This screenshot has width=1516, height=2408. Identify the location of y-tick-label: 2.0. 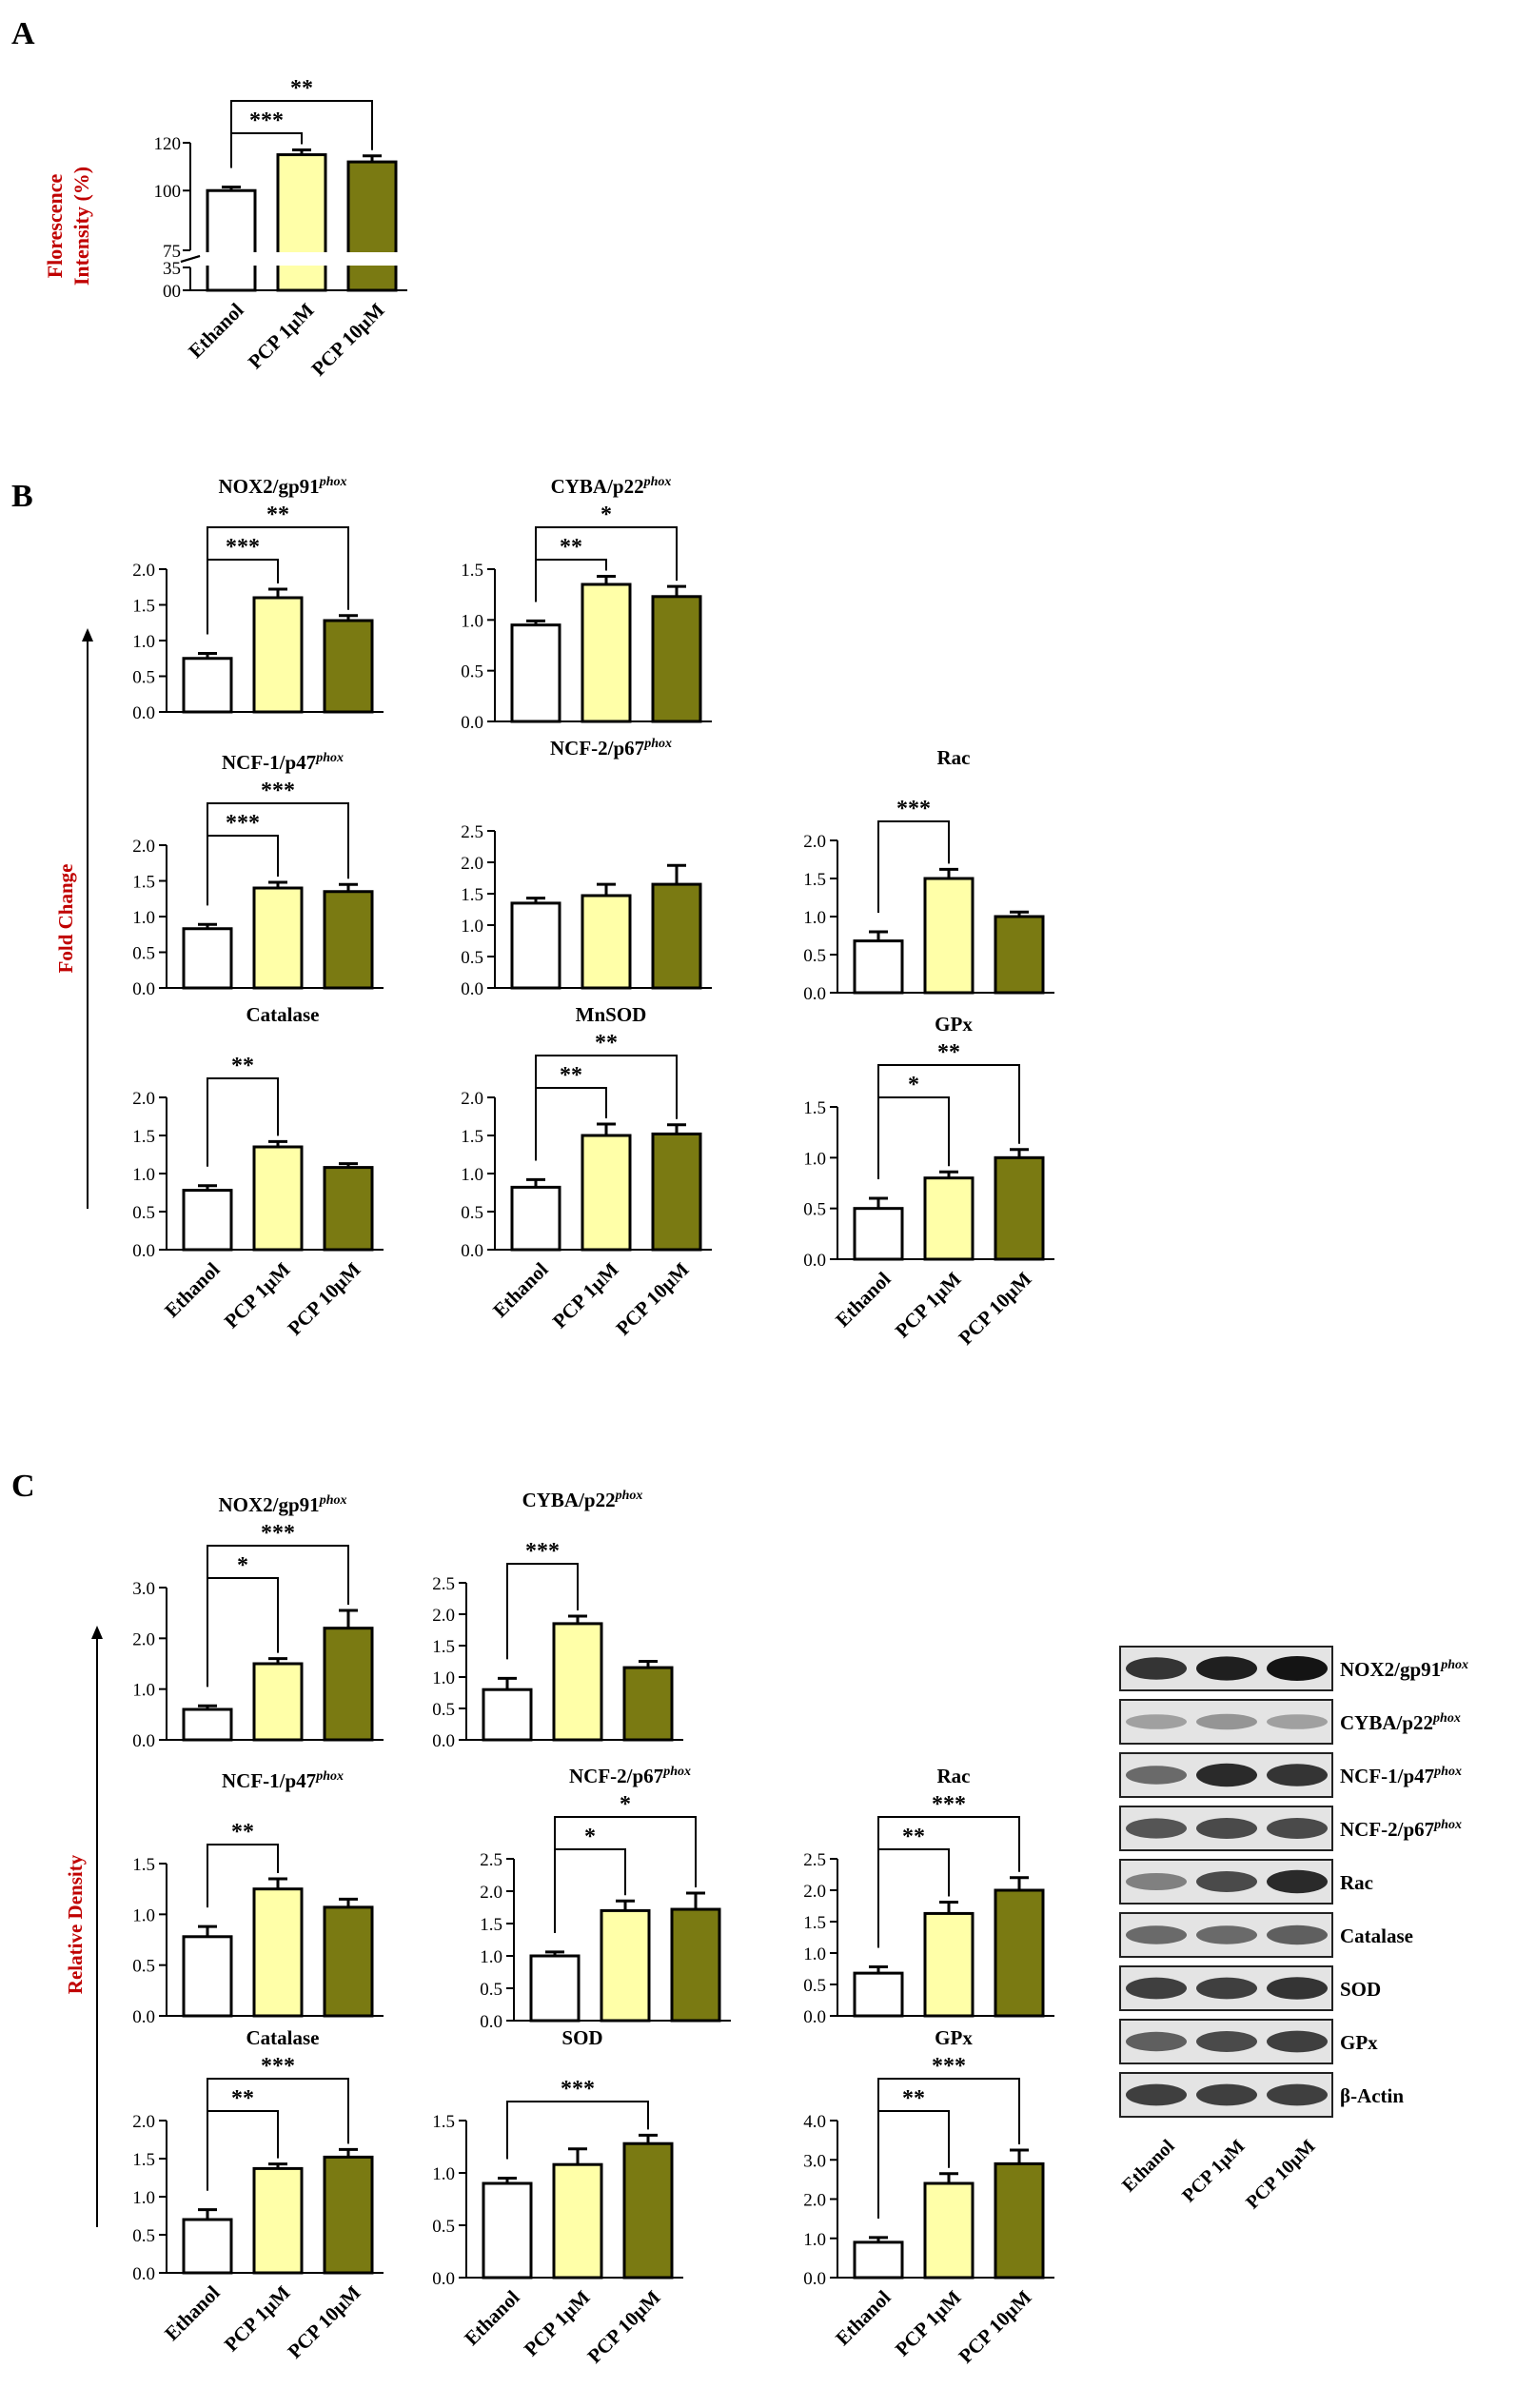
(444, 1616).